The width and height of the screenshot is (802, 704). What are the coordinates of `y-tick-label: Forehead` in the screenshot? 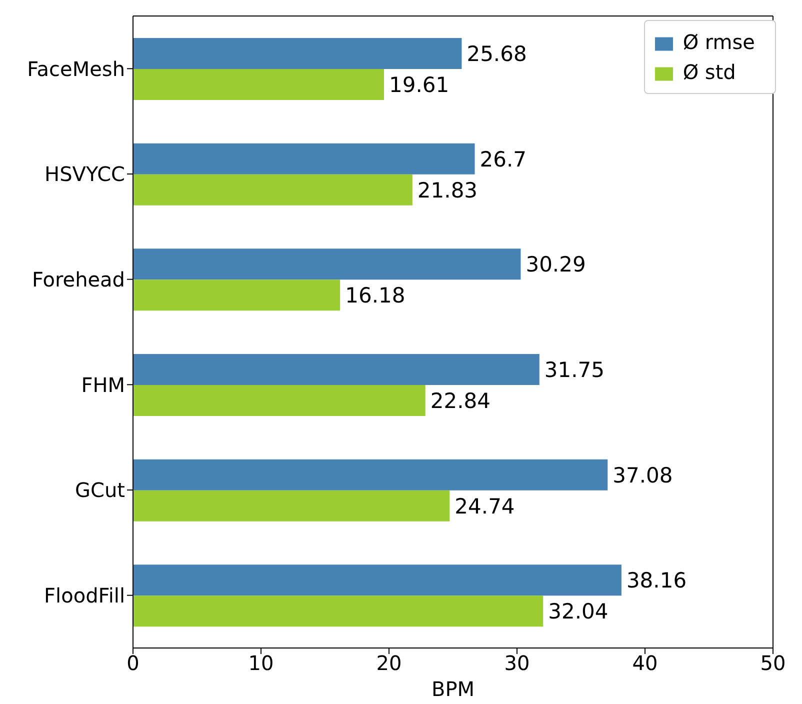 It's located at (78, 279).